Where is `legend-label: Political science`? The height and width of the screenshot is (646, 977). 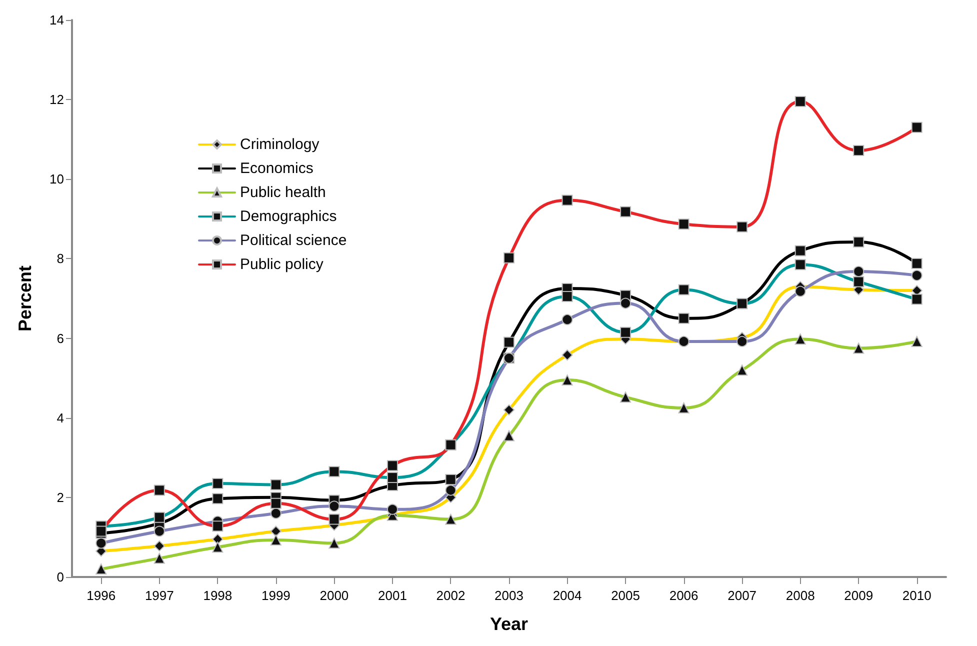 legend-label: Political science is located at coordinates (293, 240).